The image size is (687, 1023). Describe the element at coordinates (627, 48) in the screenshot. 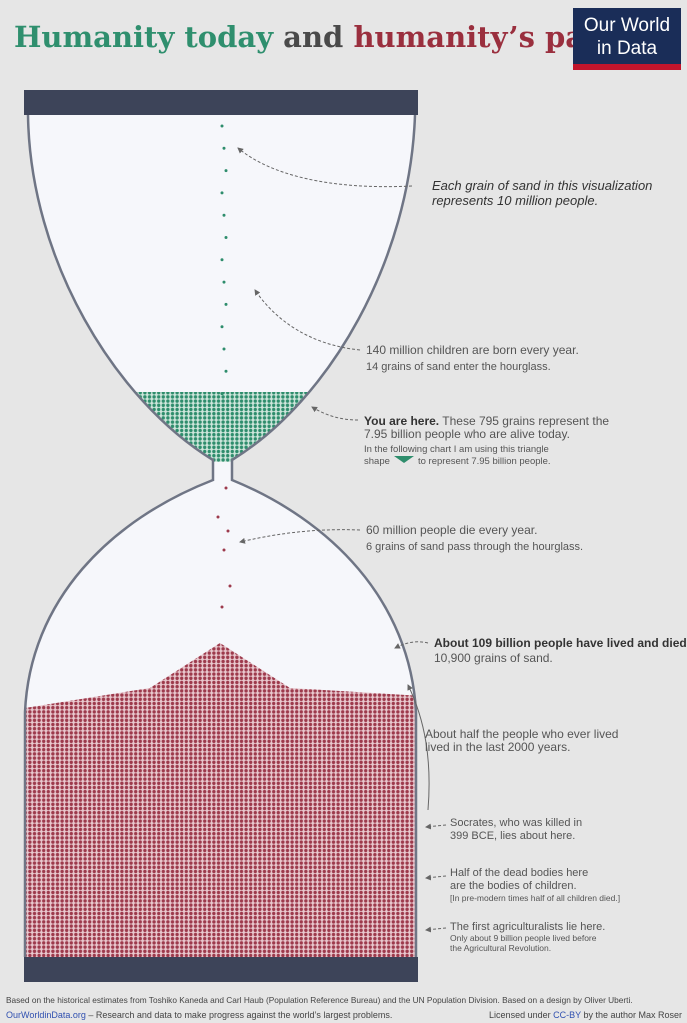

I see `logo-text: in Data` at that location.